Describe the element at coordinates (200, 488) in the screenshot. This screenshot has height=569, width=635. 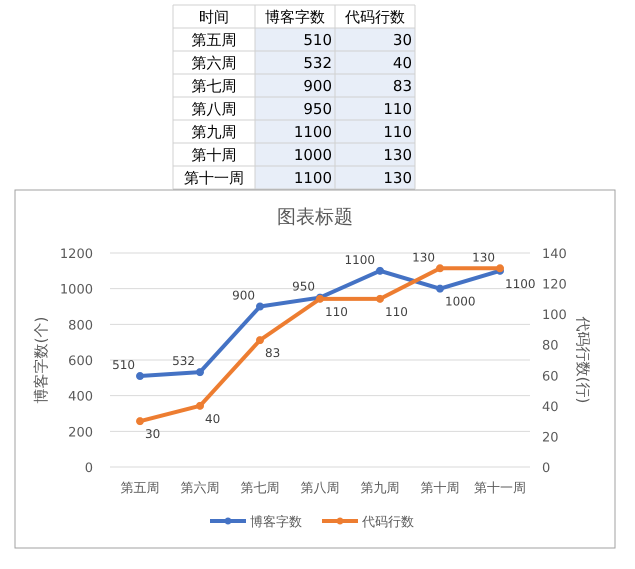
I see `x-tick-label: 第六周` at that location.